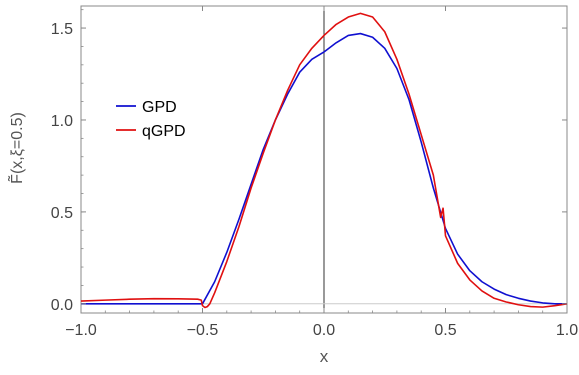 Image resolution: width=579 pixels, height=375 pixels. What do you see at coordinates (16, 148) in the screenshot?
I see `y-axis-label: F̃(x,ξ=0.5)` at bounding box center [16, 148].